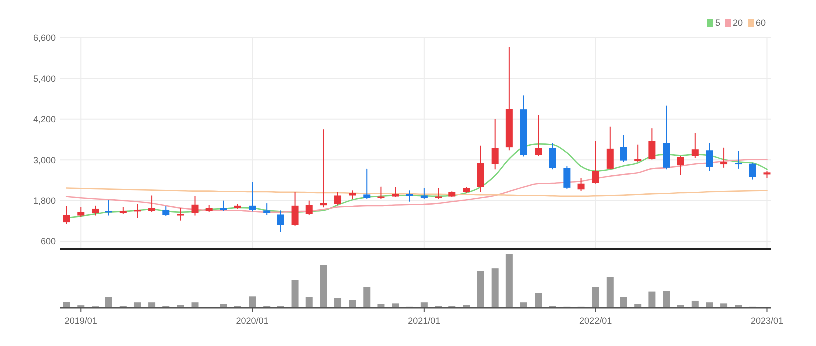 The height and width of the screenshot is (346, 816). Describe the element at coordinates (417, 193) in the screenshot. I see `line-series` at that location.